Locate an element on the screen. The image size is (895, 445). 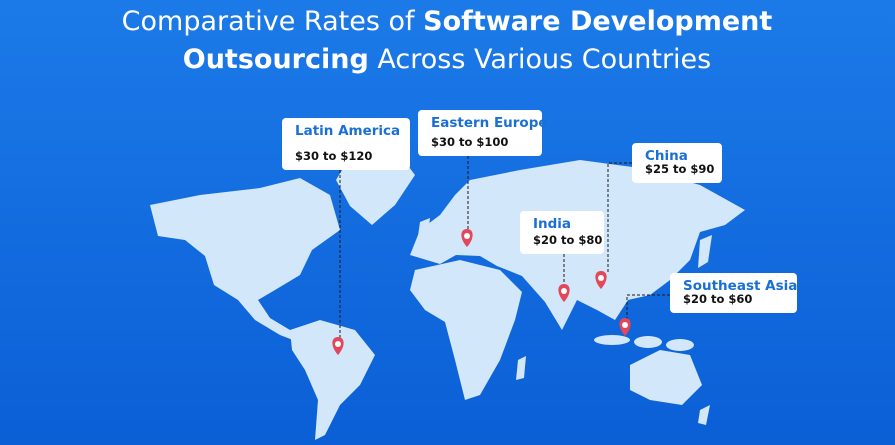
title-regular: Across Various Countries is located at coordinates (544, 59).